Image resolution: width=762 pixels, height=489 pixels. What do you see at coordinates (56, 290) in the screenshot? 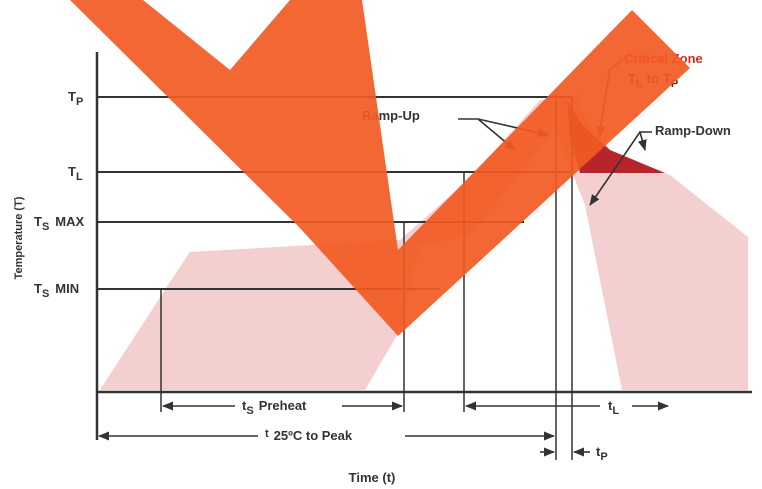
I see `ts-min-level-label: TS MIN` at bounding box center [56, 290].